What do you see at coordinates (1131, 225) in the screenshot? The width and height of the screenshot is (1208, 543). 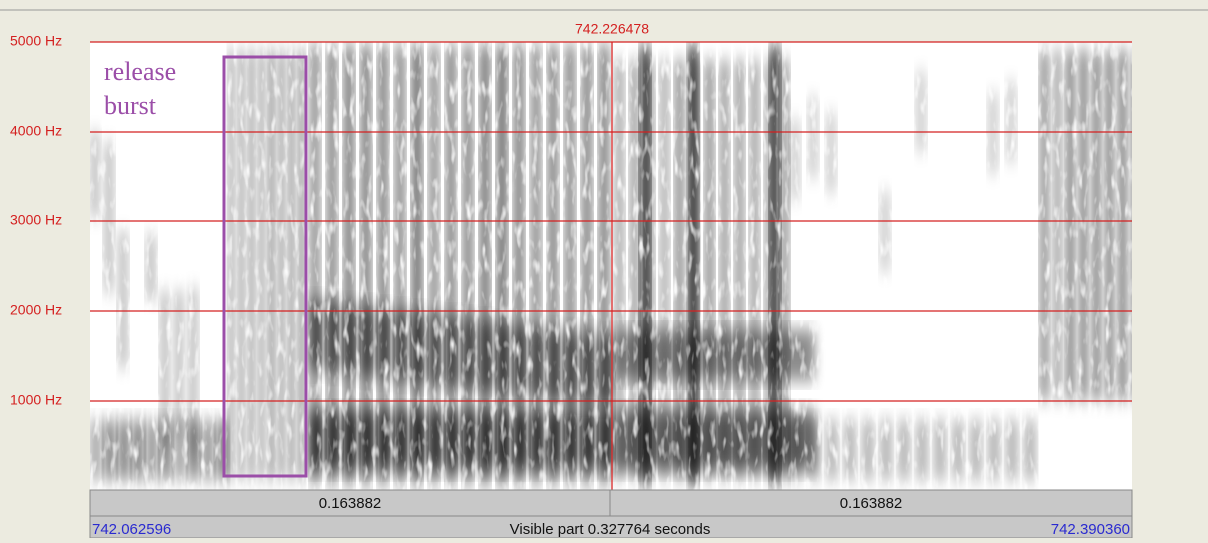 I see `energy` at bounding box center [1131, 225].